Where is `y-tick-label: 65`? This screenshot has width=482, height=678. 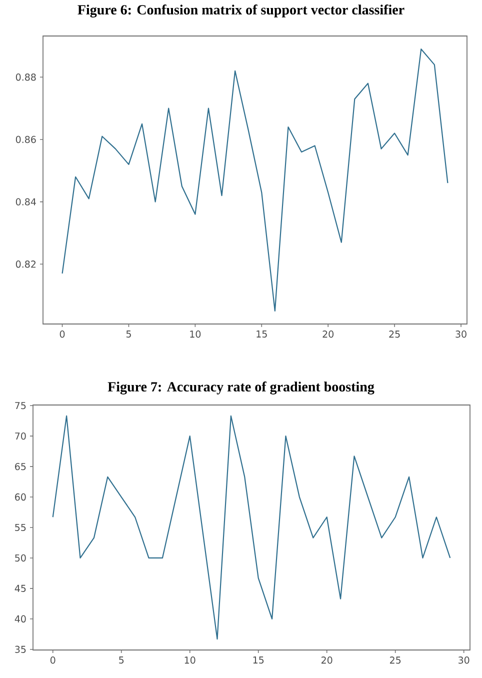
y-tick-label: 65 is located at coordinates (20, 466).